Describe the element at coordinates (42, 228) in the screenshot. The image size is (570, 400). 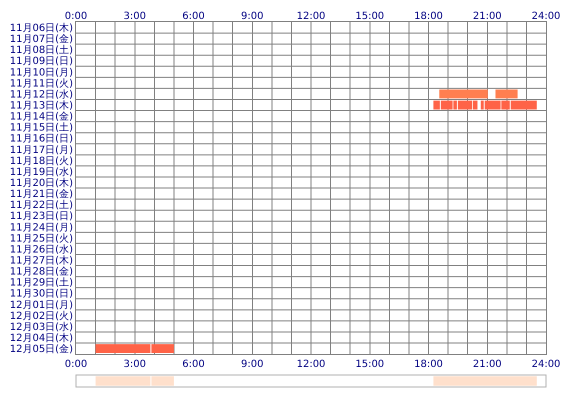
I see `y-tick-label: 11月24日(月)` at that location.